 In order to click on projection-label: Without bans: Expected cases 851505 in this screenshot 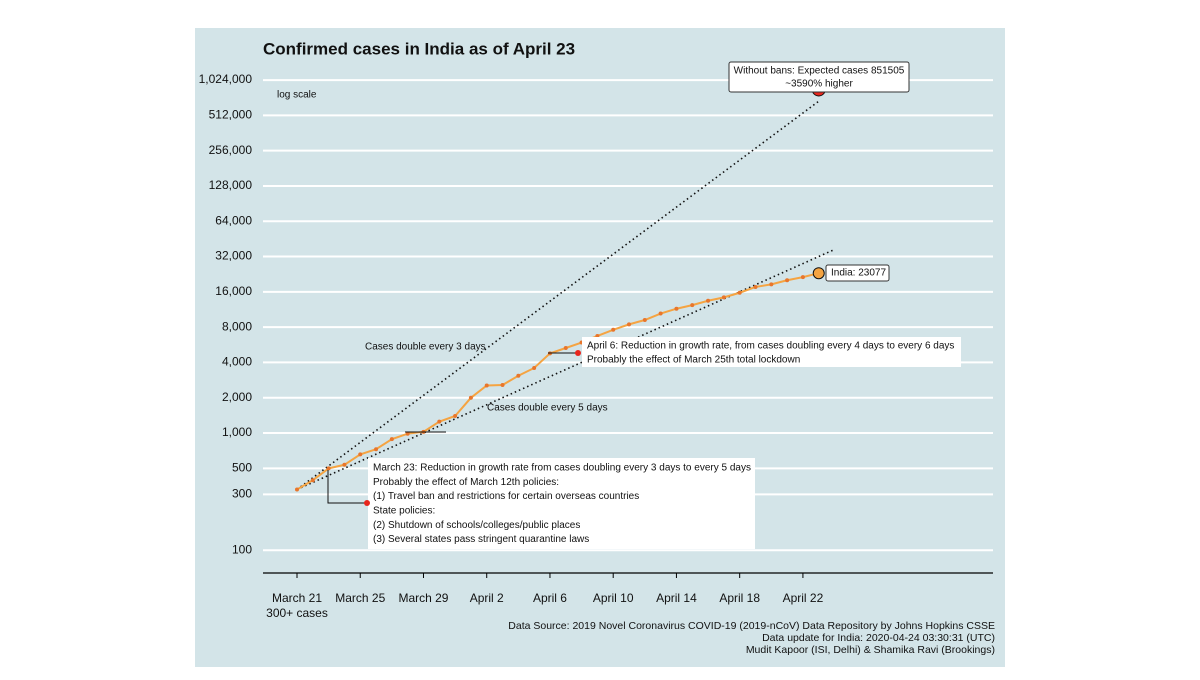, I will do `click(819, 71)`.